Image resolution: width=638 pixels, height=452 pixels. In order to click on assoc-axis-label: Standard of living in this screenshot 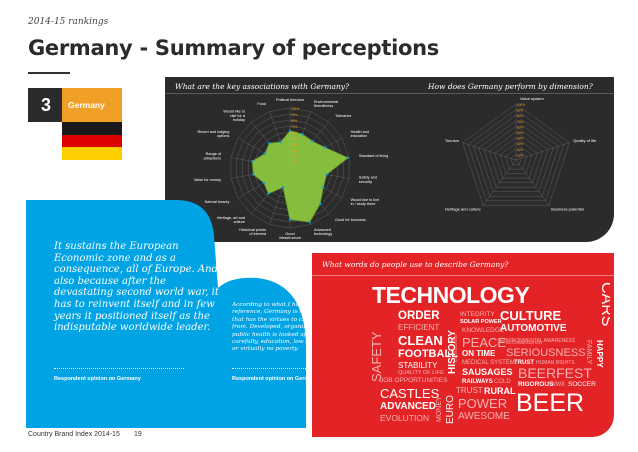, I will do `click(373, 156)`.